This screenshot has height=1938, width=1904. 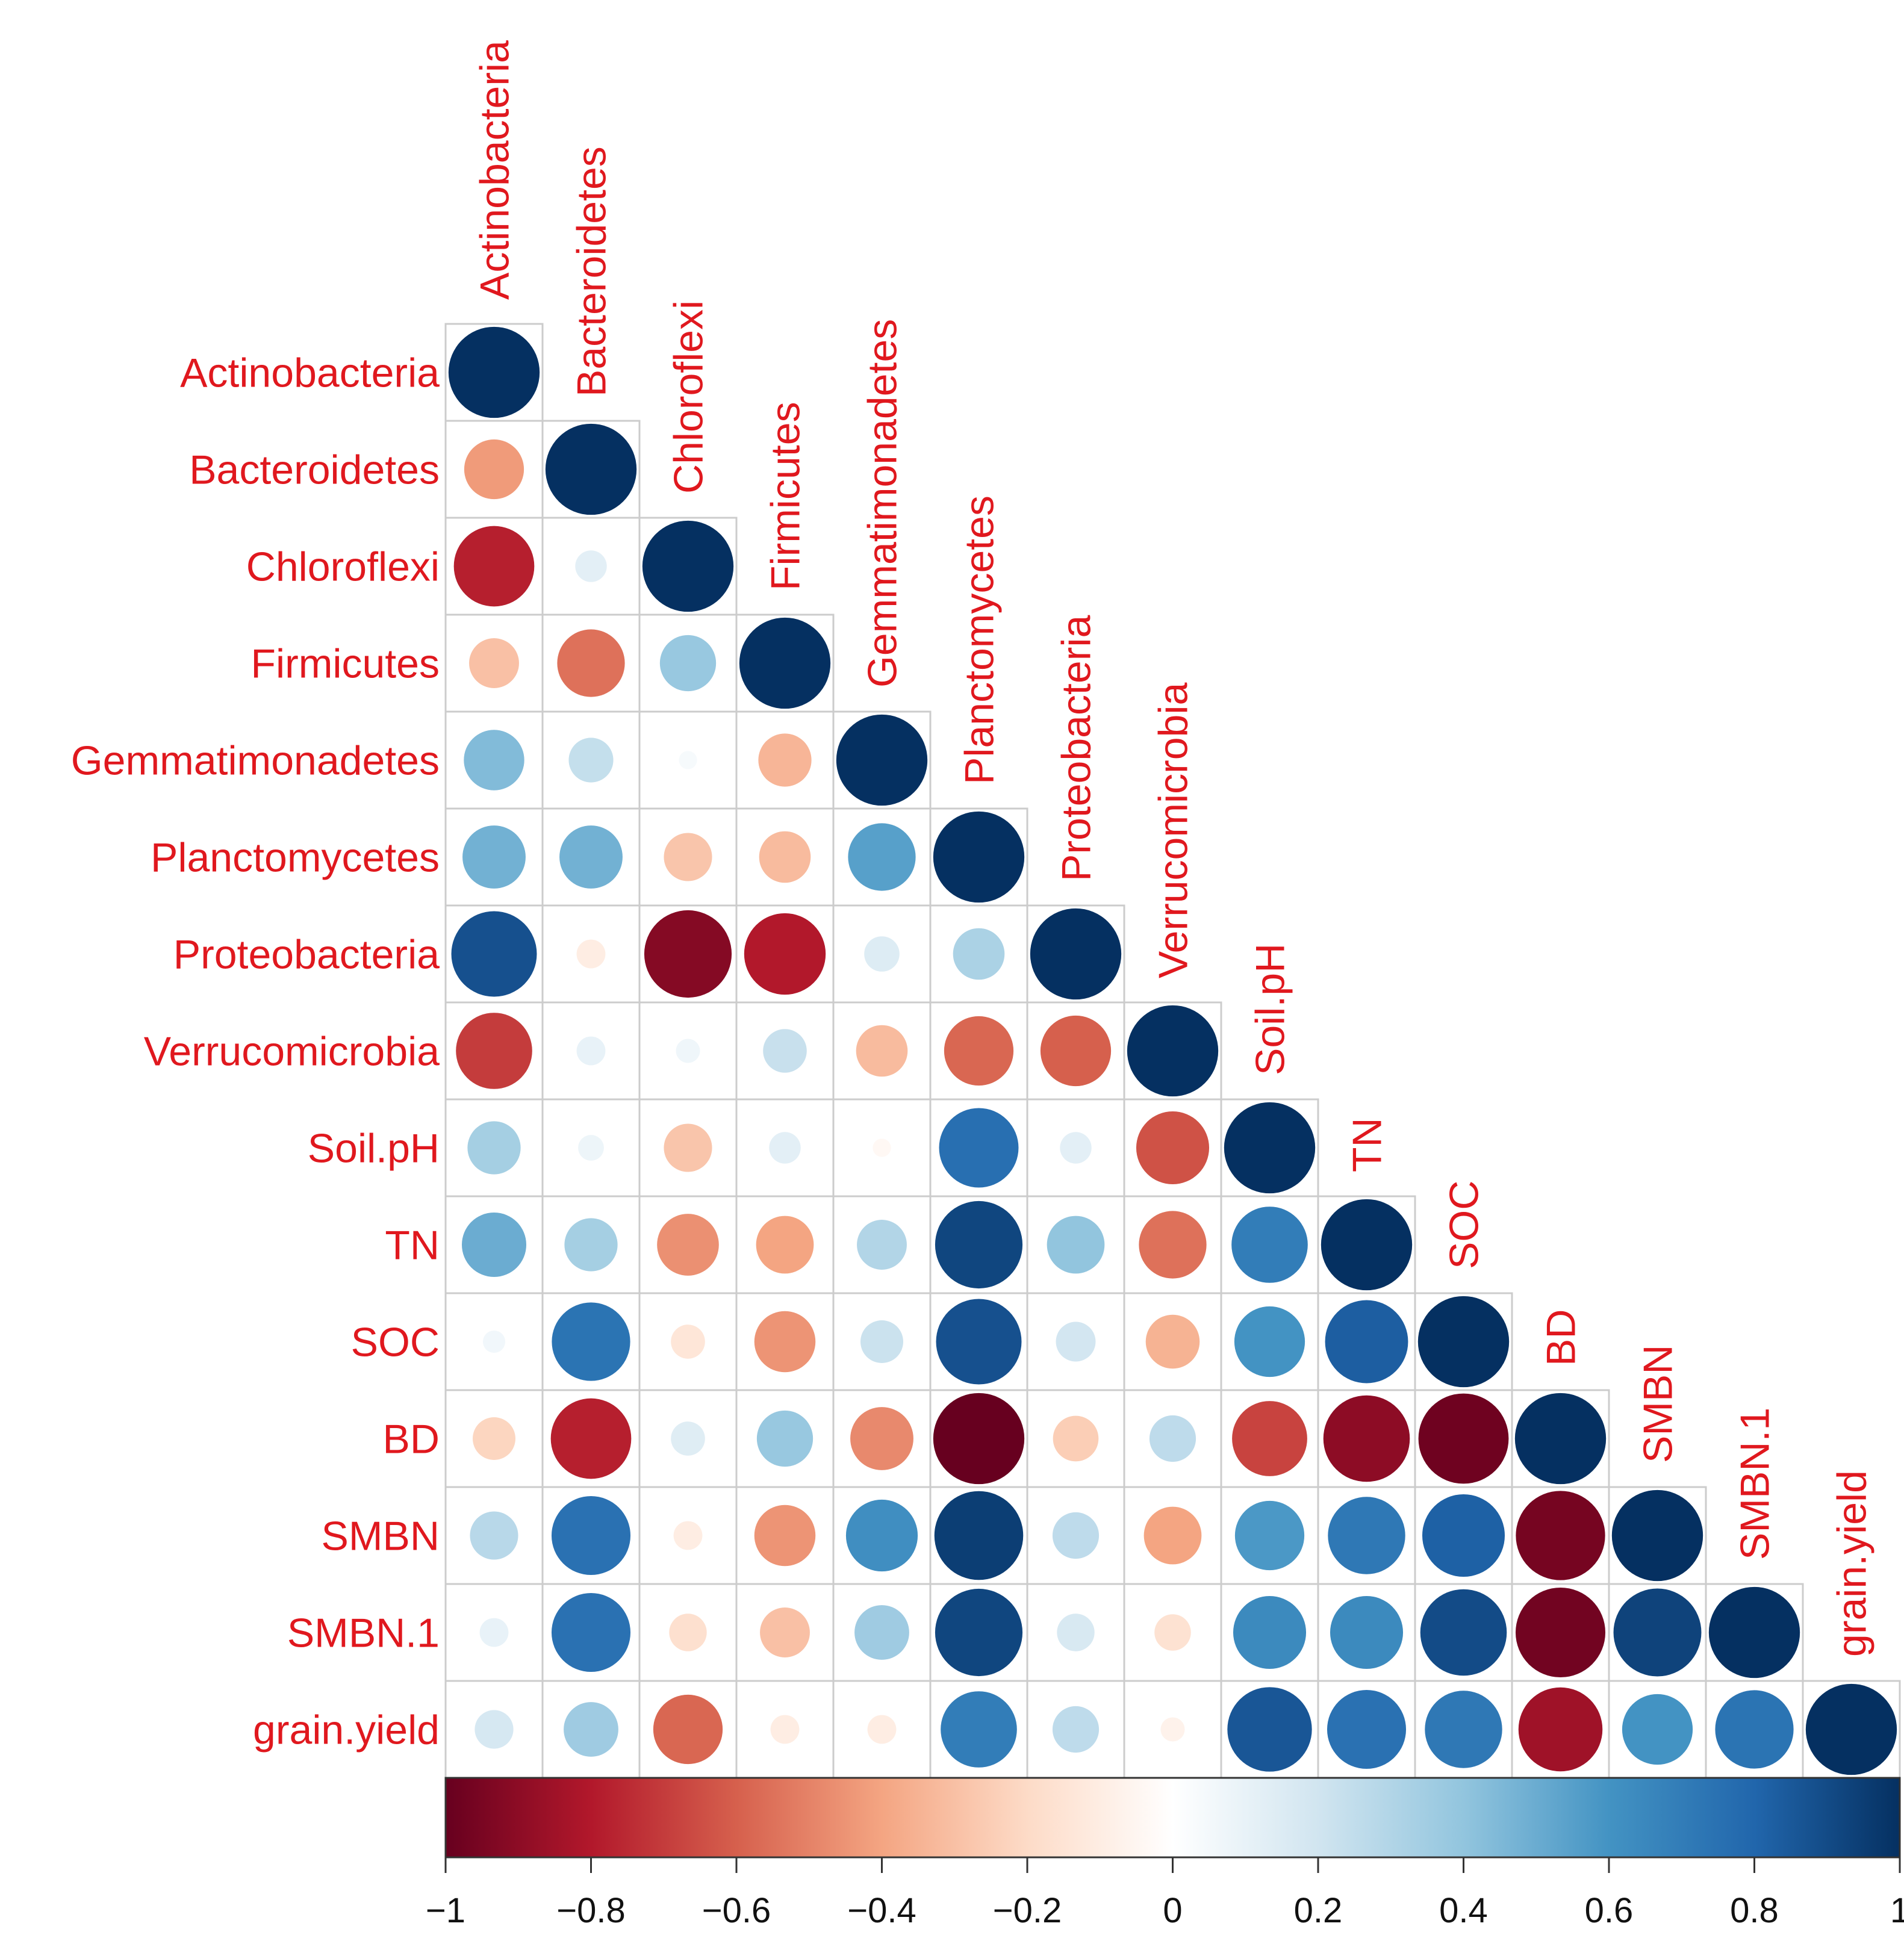 I want to click on col-label-Bacteroidetes: Bacteroidetes, so click(x=591, y=271).